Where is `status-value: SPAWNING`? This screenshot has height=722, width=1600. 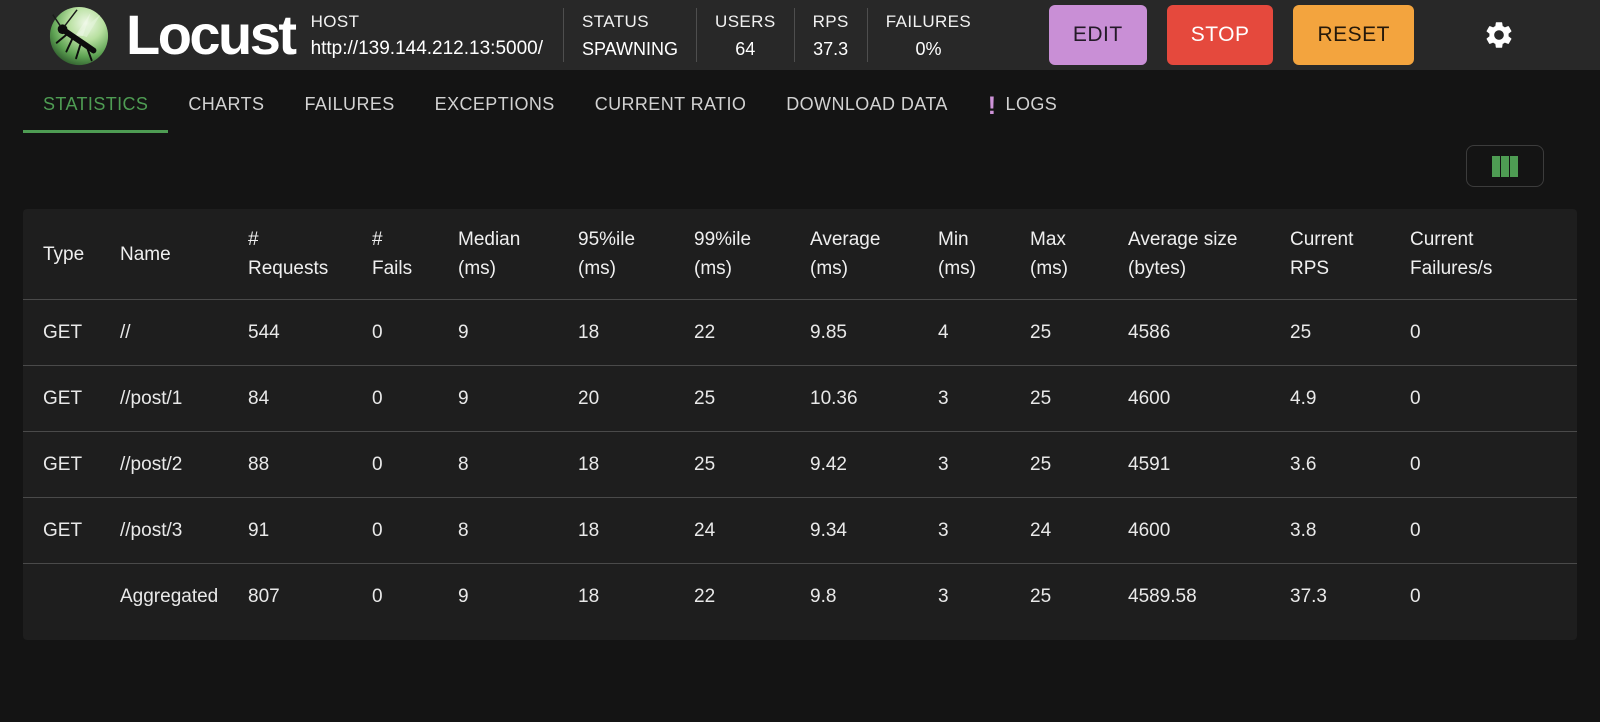 status-value: SPAWNING is located at coordinates (630, 49).